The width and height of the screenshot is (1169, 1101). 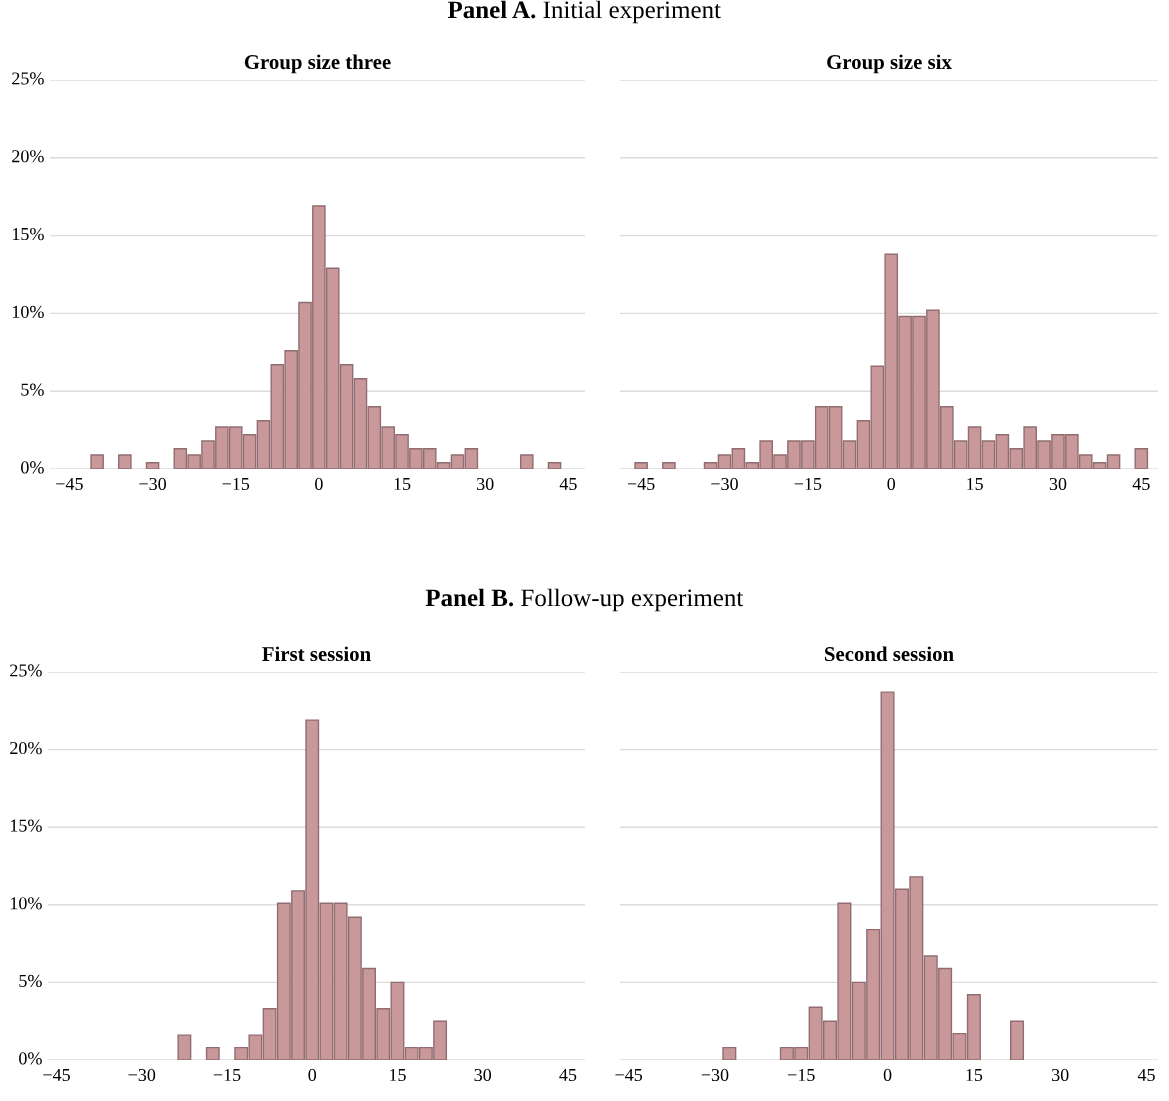 What do you see at coordinates (317, 64) in the screenshot?
I see `chart-title: Group size three` at bounding box center [317, 64].